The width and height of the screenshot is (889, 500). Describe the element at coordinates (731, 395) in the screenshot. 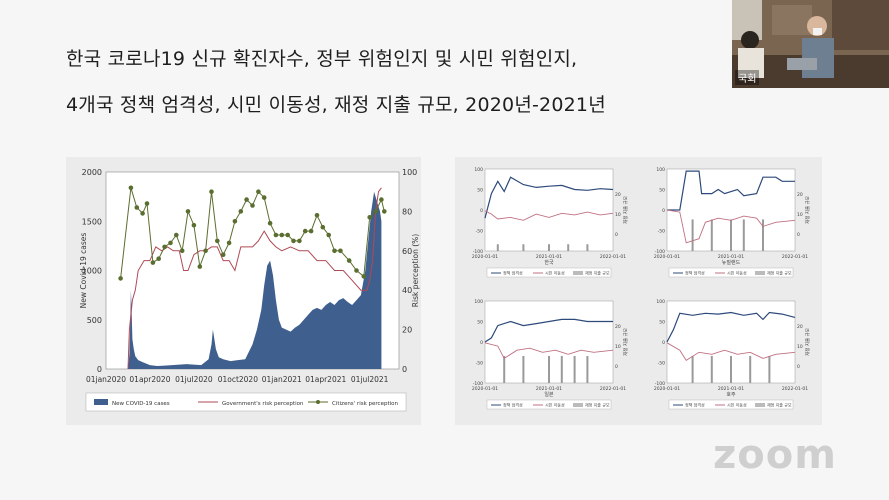

I see `country-name: 호주` at that location.